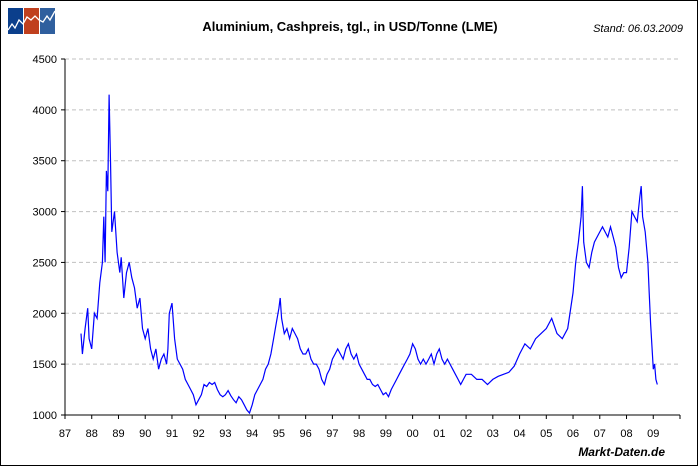 This screenshot has height=466, width=698. Describe the element at coordinates (199, 434) in the screenshot. I see `x-tick-label: 92` at that location.